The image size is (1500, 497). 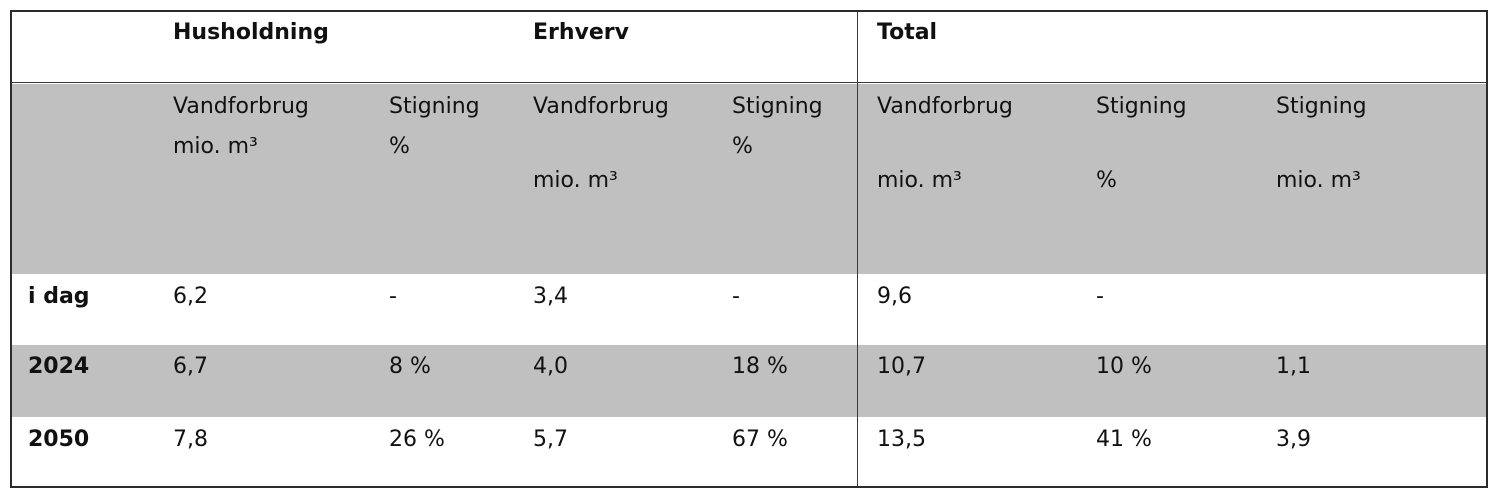 I want to click on subheader-total-increase-volume: Stigning mio. m³, so click(x=1321, y=143).